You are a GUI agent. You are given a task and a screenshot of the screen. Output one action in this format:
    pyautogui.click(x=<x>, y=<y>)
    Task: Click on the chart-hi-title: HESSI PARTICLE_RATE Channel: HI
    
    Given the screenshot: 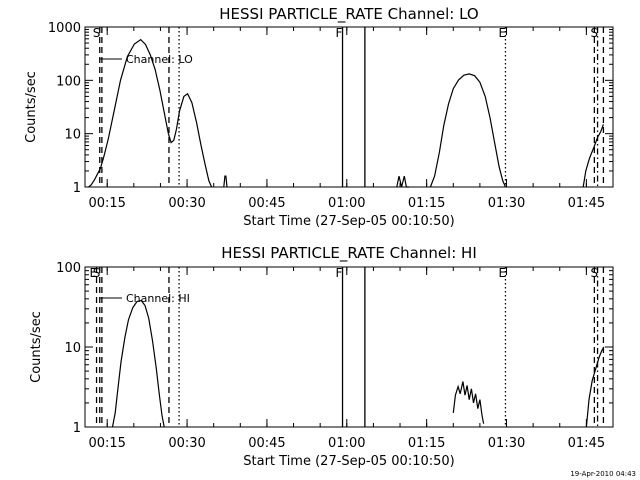 What is the action you would take?
    pyautogui.click(x=349, y=253)
    